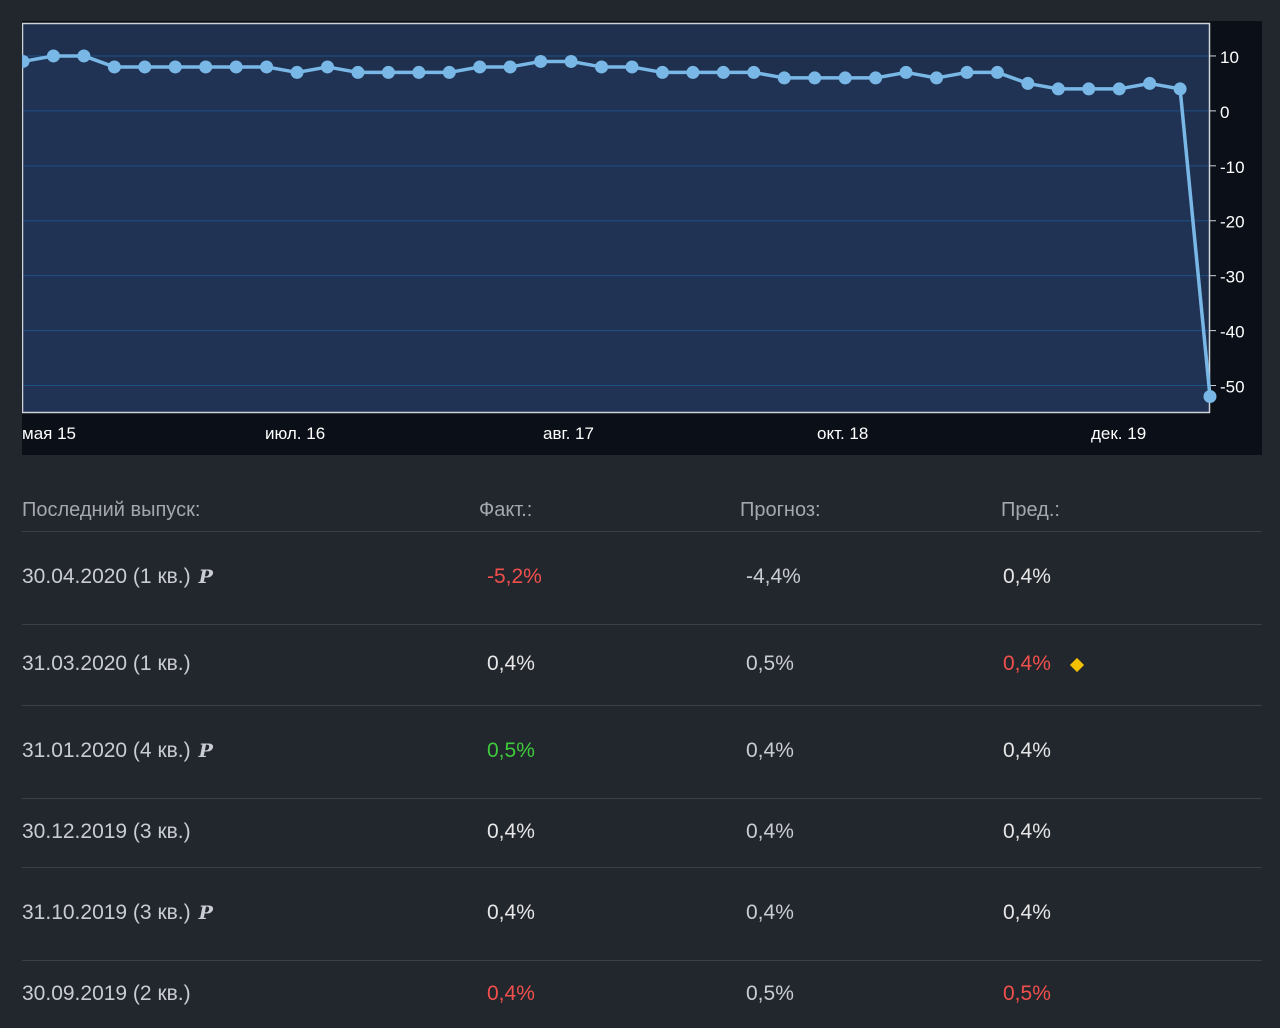  Describe the element at coordinates (1118, 433) in the screenshot. I see `x-tick-label: дек. 19` at that location.